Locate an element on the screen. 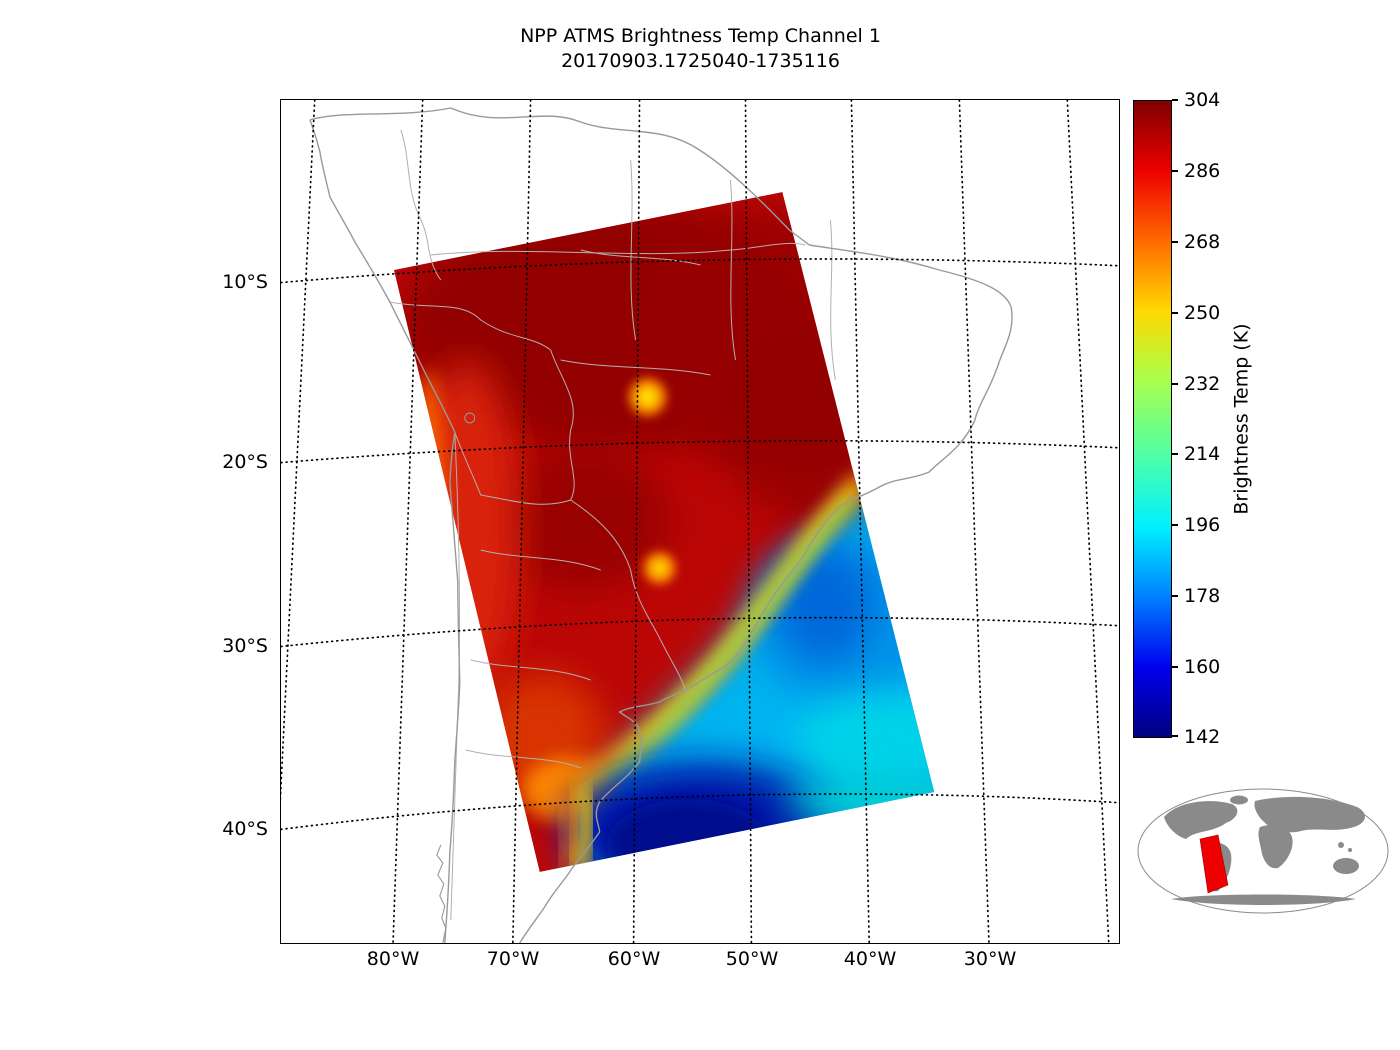 This screenshot has height=1050, width=1400. colorbar-axis-label-wrap: Brightness Temp (K) is located at coordinates (1242, 419).